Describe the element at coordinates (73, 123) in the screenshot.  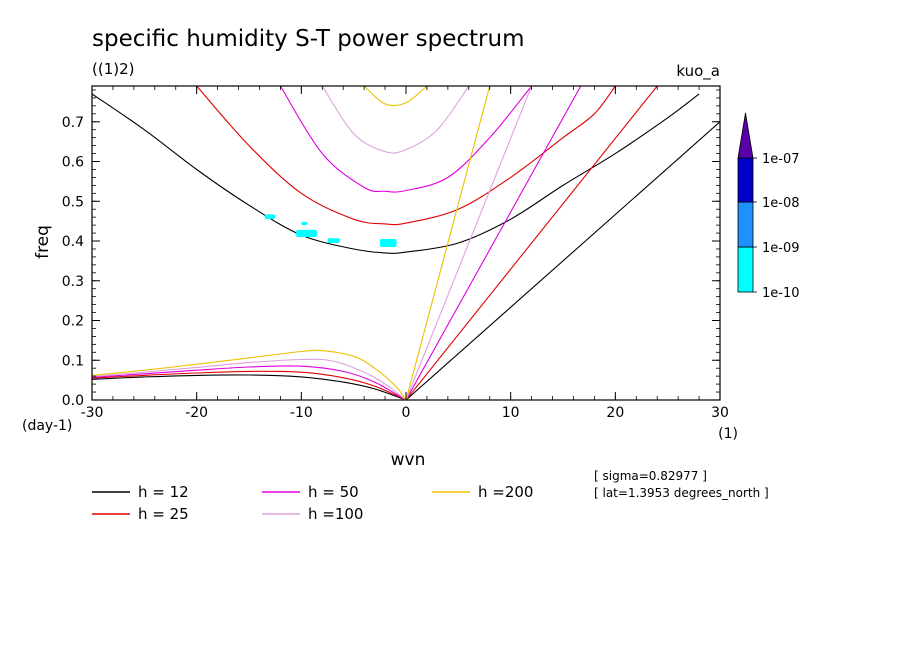
I see `y-tick-label: 0.7` at that location.